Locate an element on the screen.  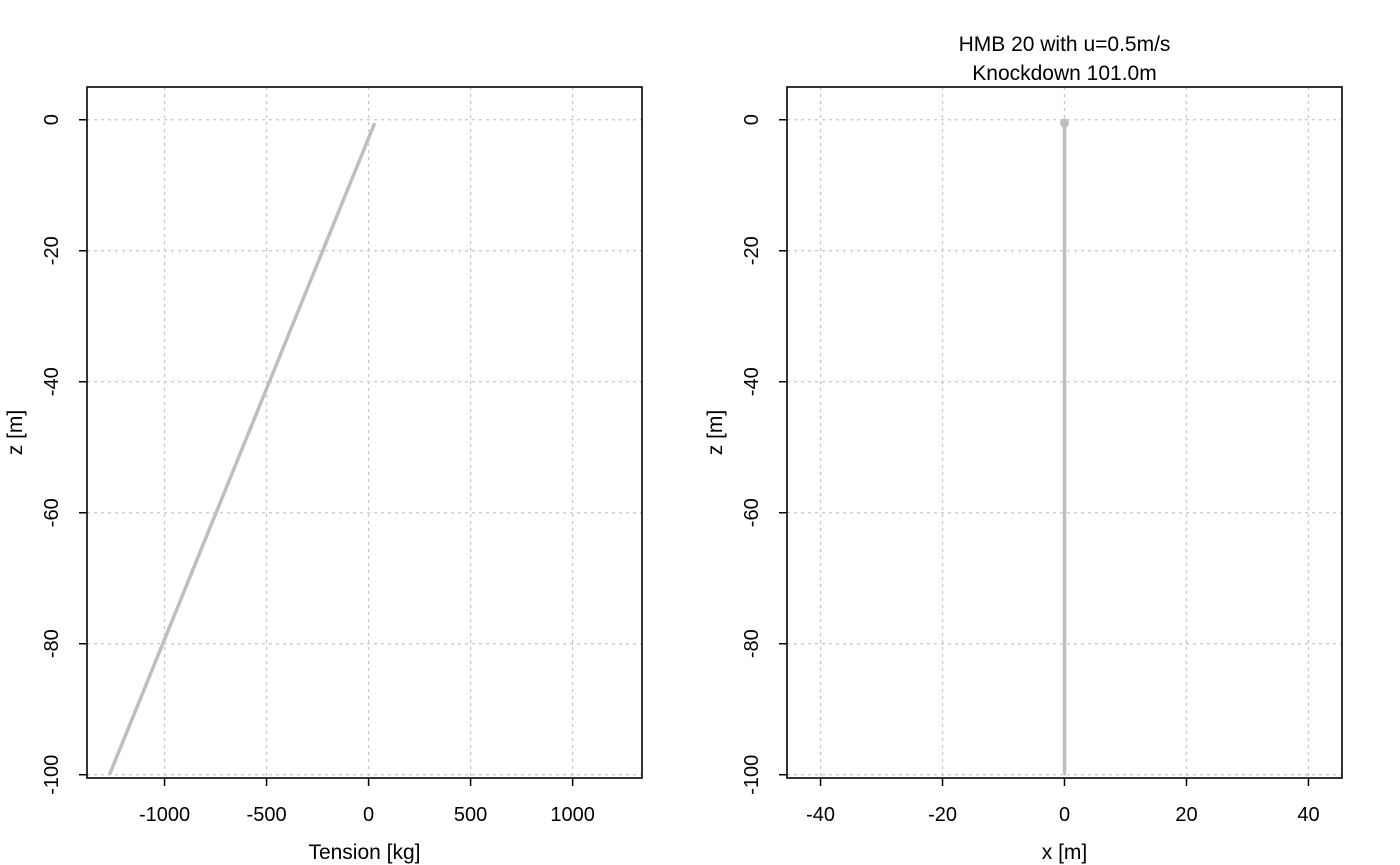
x-tick-label: -1000 is located at coordinates (164, 815).